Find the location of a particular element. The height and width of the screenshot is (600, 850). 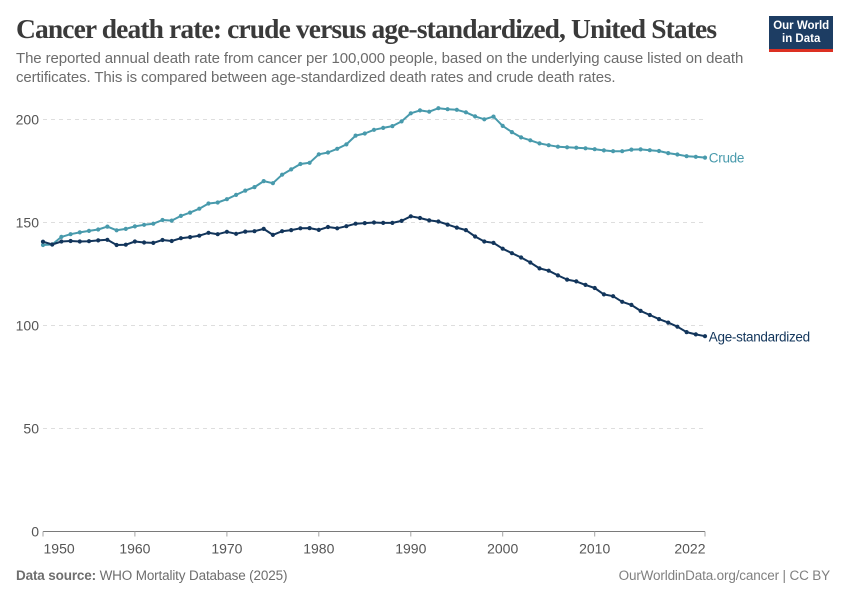

svg-text: 200 is located at coordinates (28, 120).